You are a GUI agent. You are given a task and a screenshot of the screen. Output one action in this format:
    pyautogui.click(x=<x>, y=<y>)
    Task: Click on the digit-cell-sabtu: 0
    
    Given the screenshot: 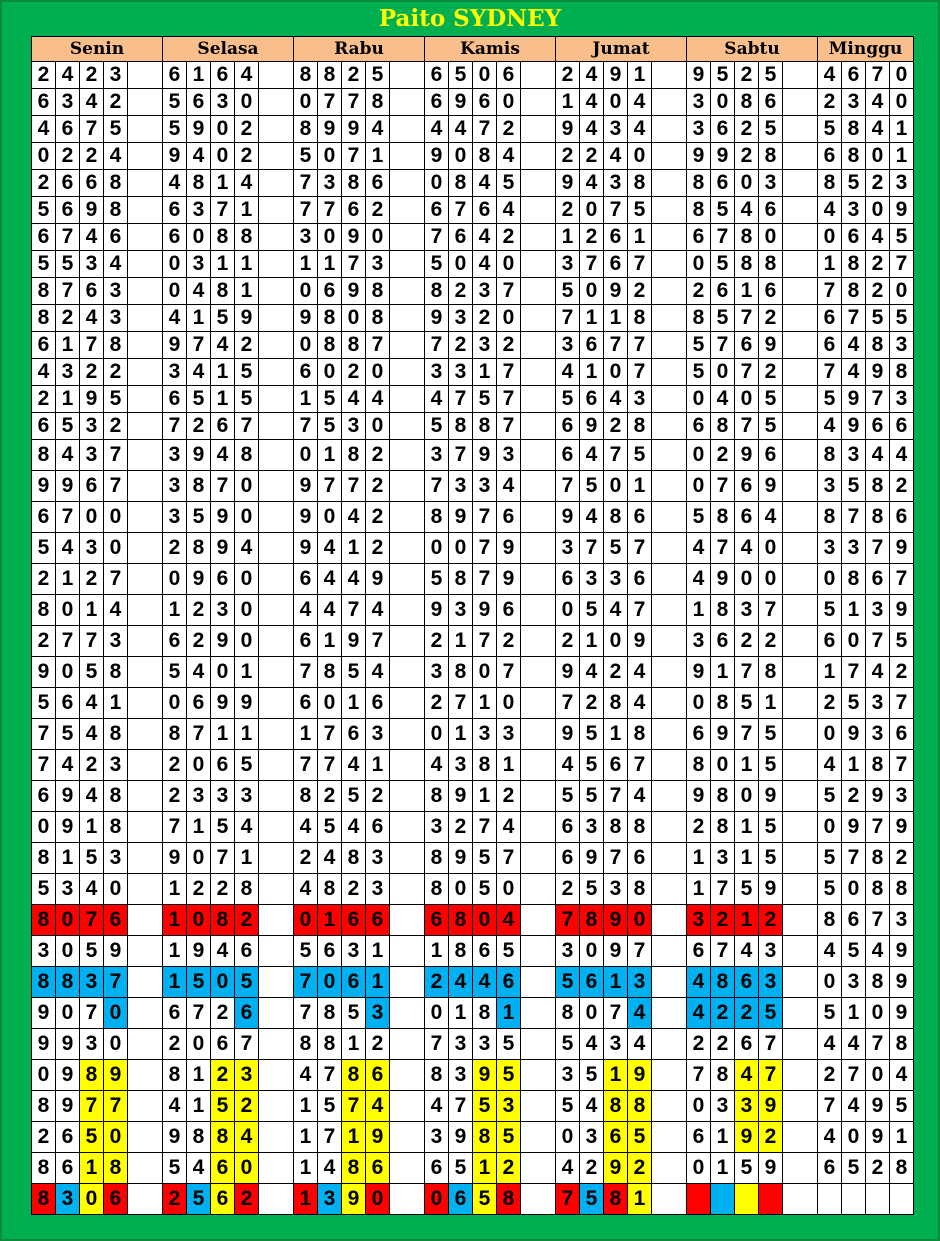 What is the action you would take?
    pyautogui.click(x=698, y=1168)
    